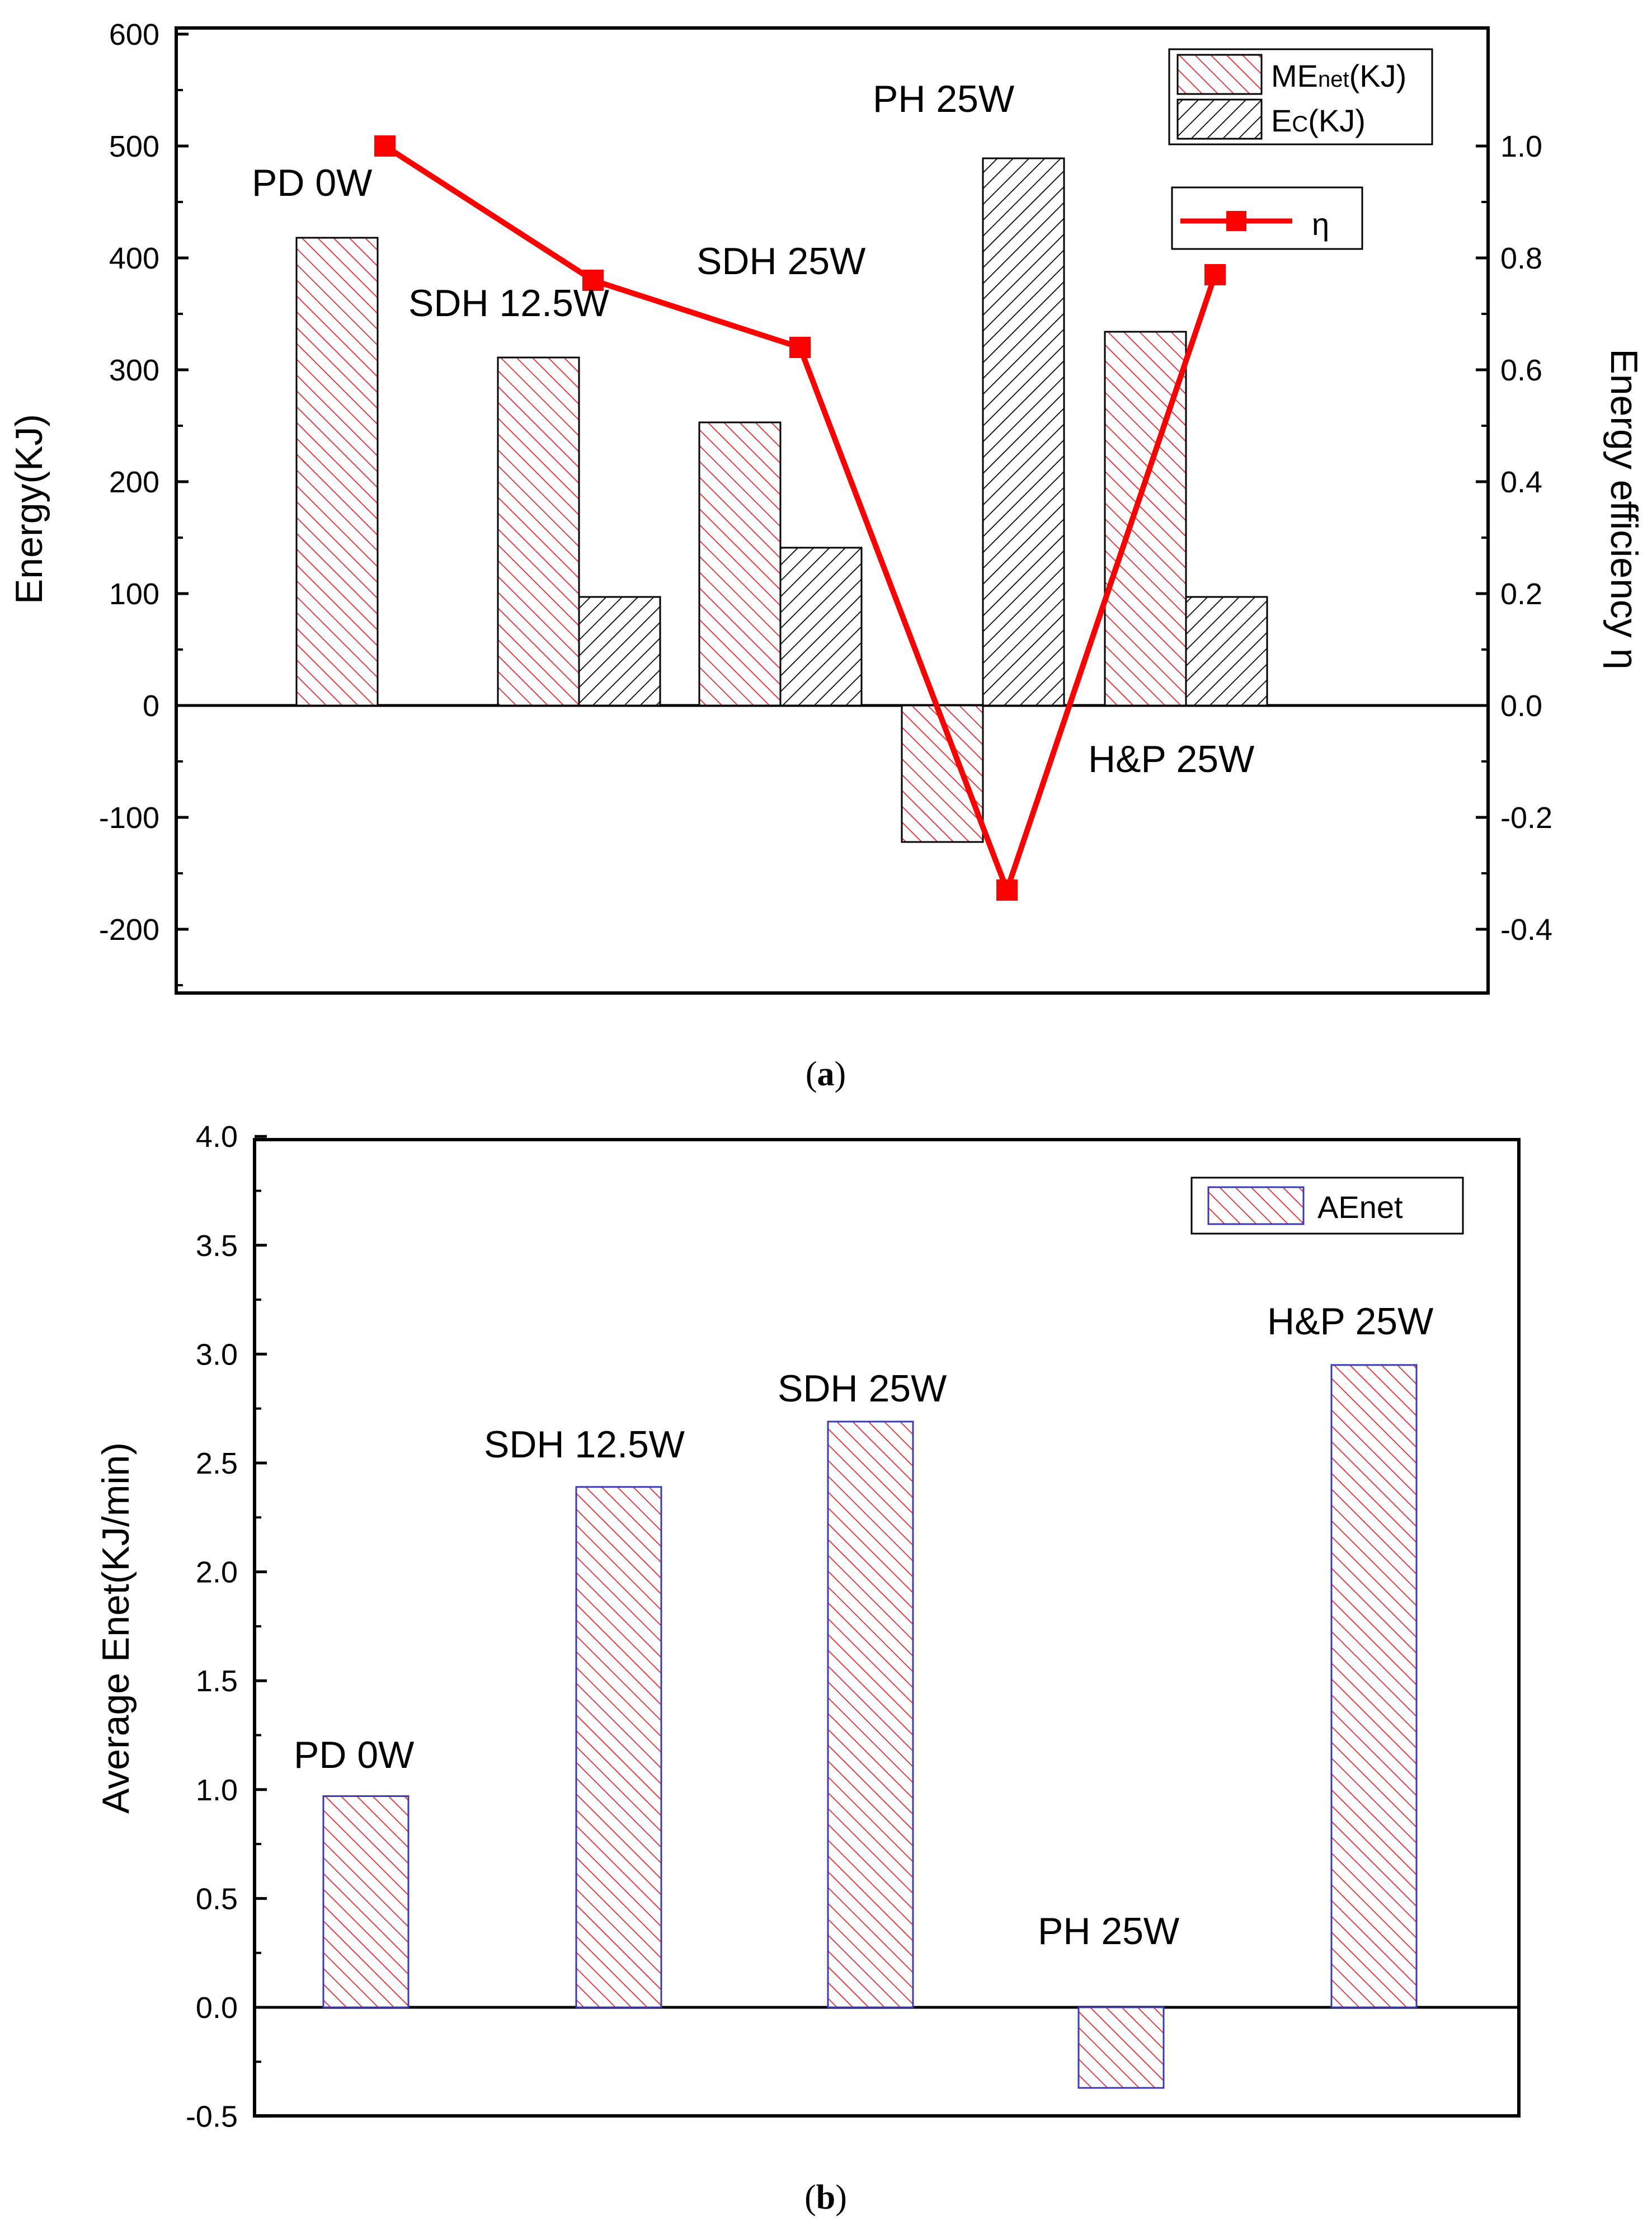  Describe the element at coordinates (944, 99) in the screenshot. I see `panel-a-annotation-ph-25w: PH 25W` at that location.